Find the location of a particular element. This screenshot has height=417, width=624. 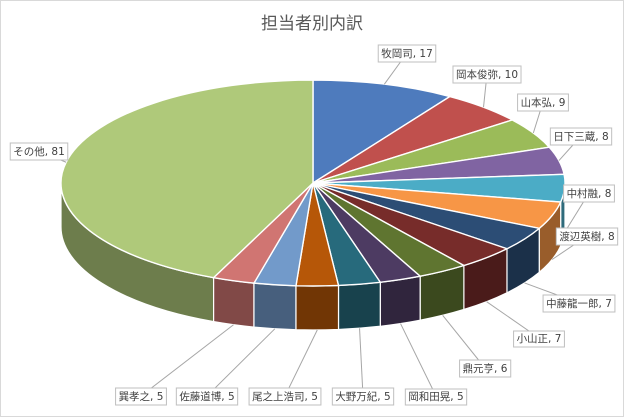

data-label-14: その他, 81 is located at coordinates (39, 151).